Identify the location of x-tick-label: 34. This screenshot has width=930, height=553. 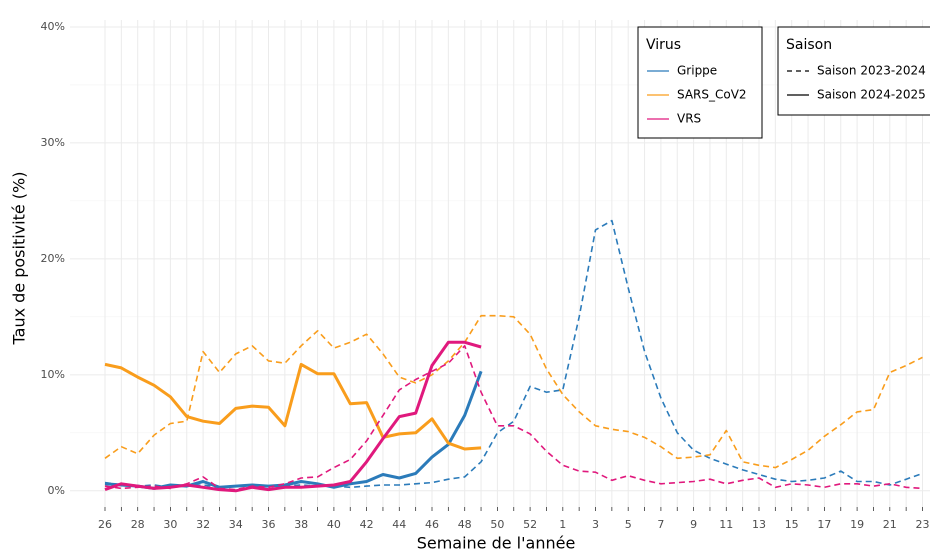
(236, 524).